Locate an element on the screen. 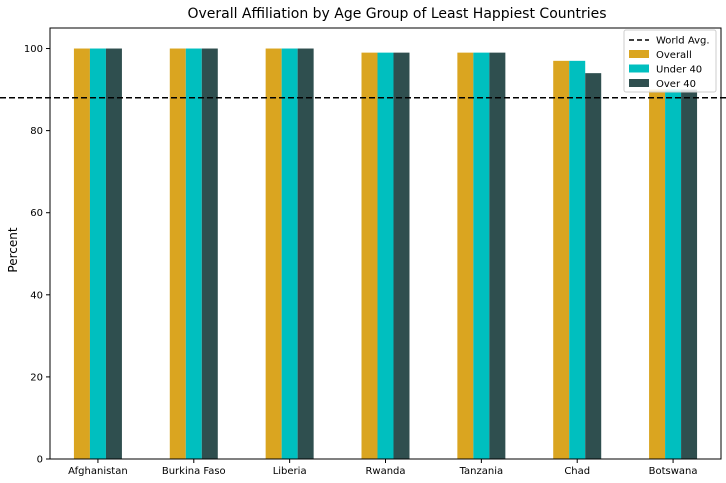 The image size is (726, 483). bar-over-40-tanzania is located at coordinates (497, 255).